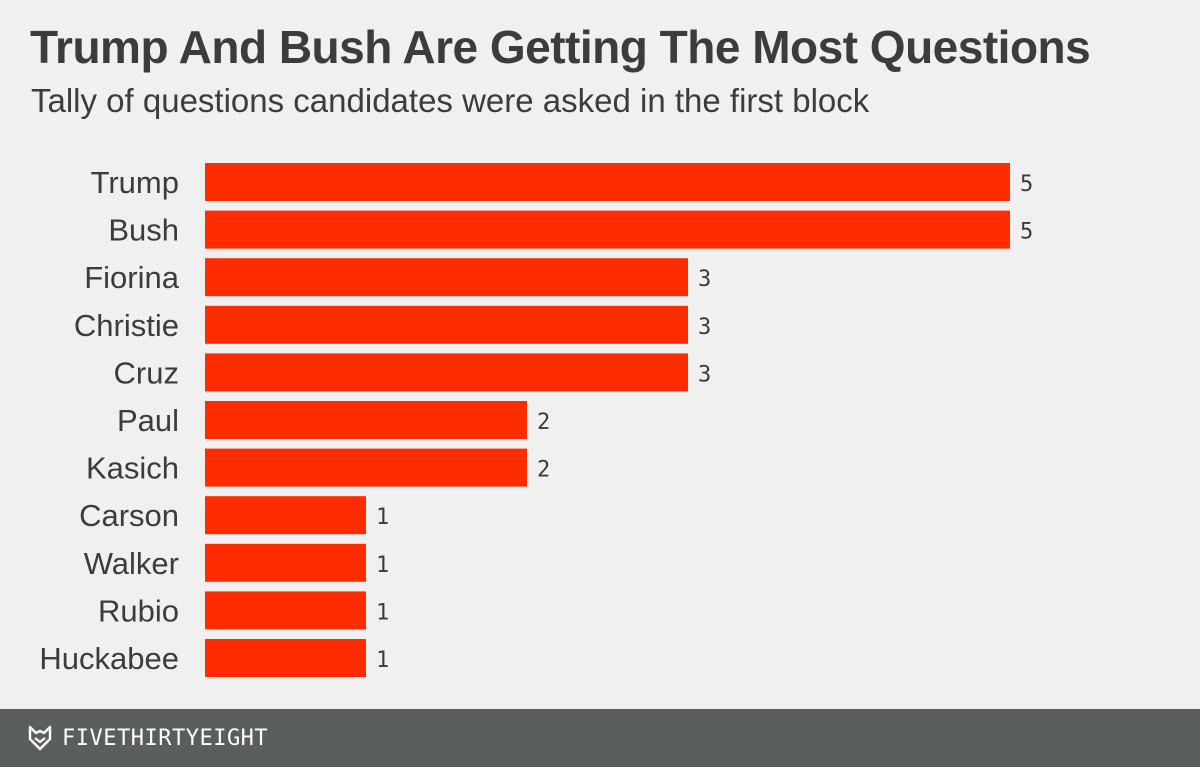 The width and height of the screenshot is (1200, 767). Describe the element at coordinates (285, 562) in the screenshot. I see `bar-walker` at that location.